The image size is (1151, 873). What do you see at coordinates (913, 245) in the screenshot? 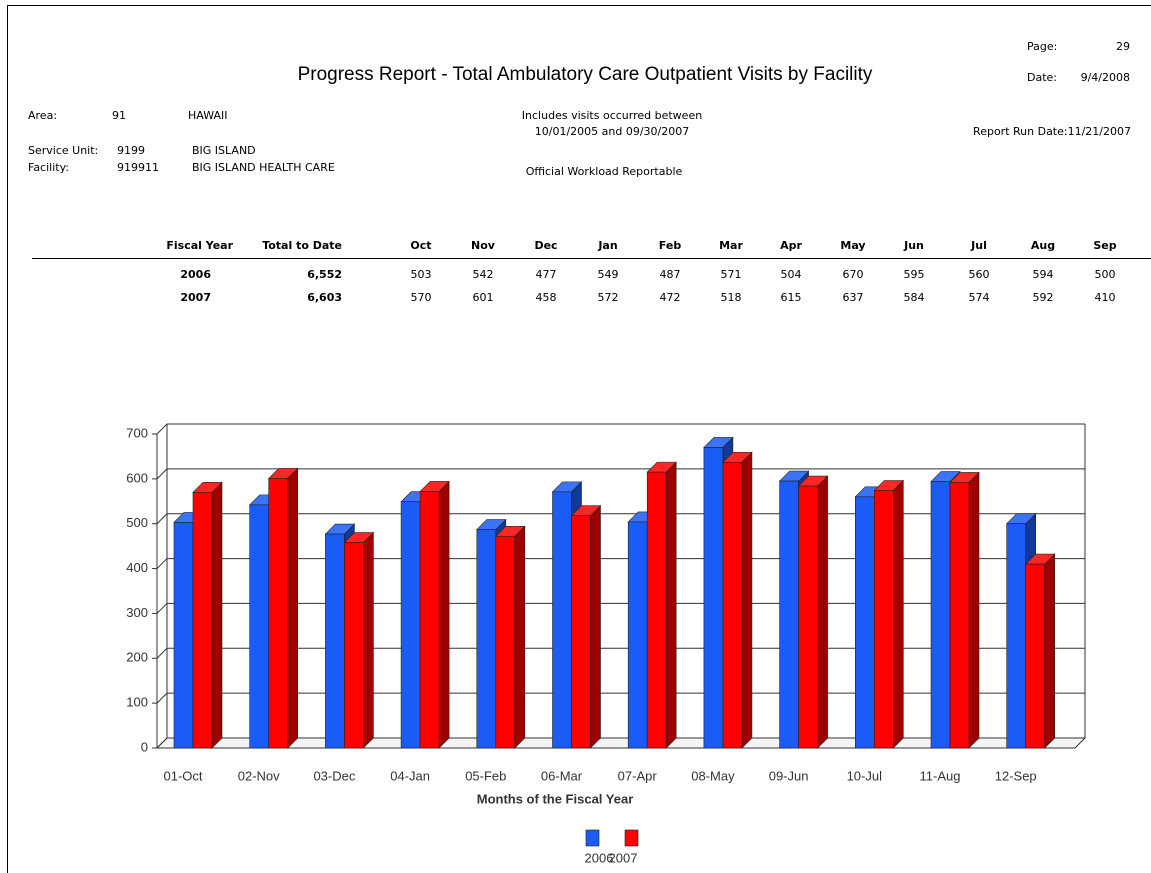
I see `column-header: Jun` at bounding box center [913, 245].